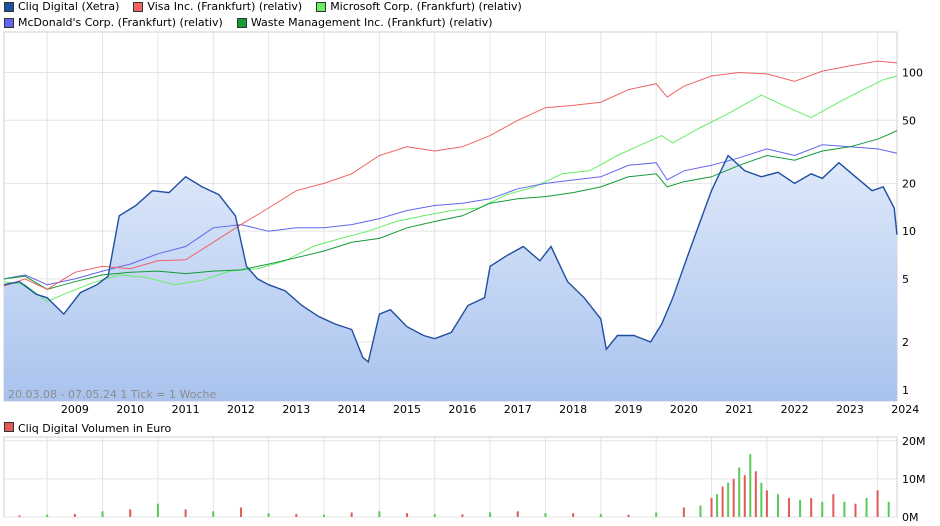 This screenshot has height=526, width=940. I want to click on y-tick-label: 5, so click(905, 279).